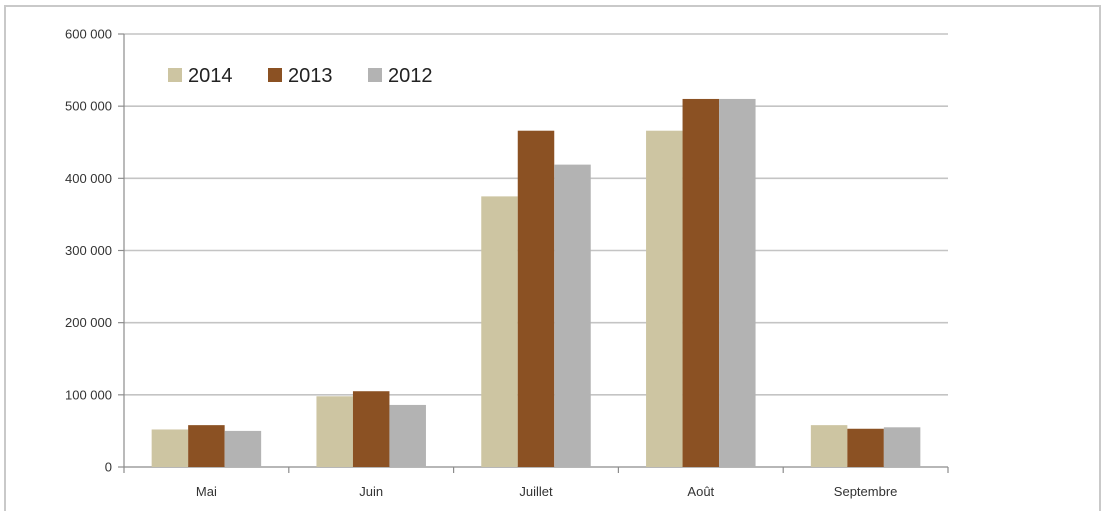  Describe the element at coordinates (275, 75) in the screenshot. I see `legend-swatch-2013` at that location.